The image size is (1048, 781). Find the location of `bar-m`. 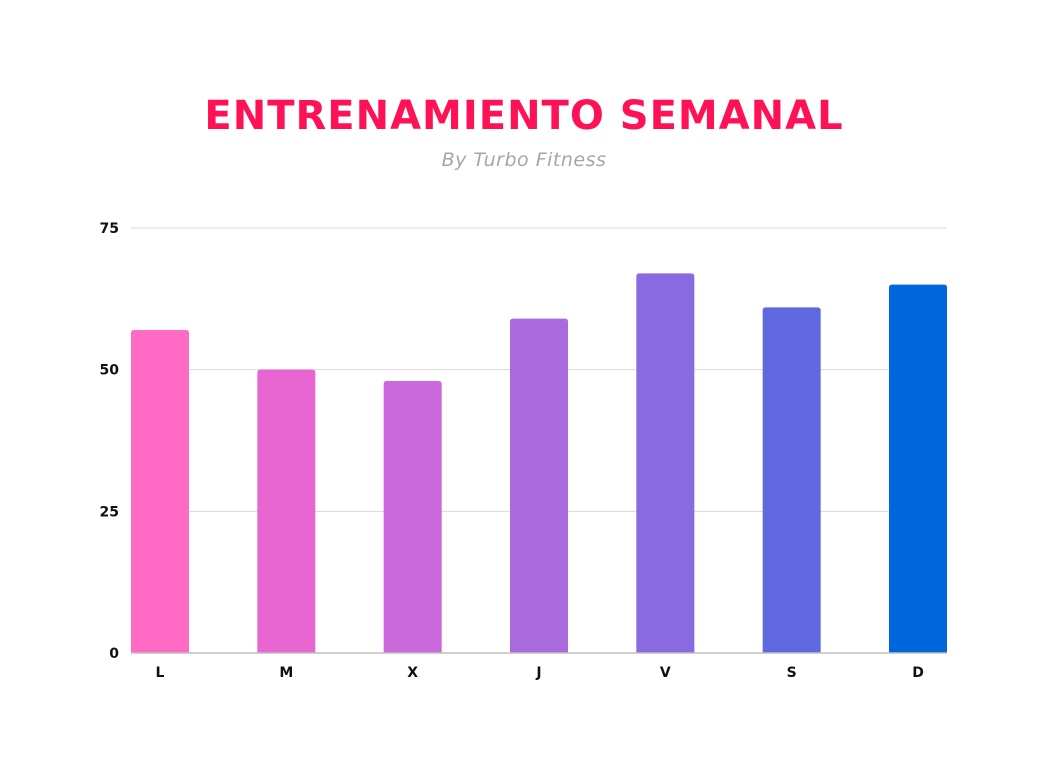

bar-m is located at coordinates (286, 511).